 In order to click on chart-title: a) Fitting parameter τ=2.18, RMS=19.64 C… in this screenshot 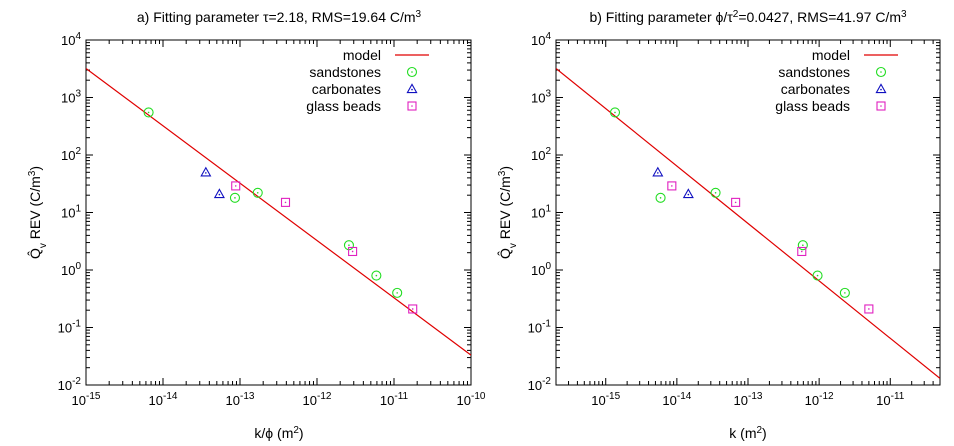, I will do `click(279, 17)`.